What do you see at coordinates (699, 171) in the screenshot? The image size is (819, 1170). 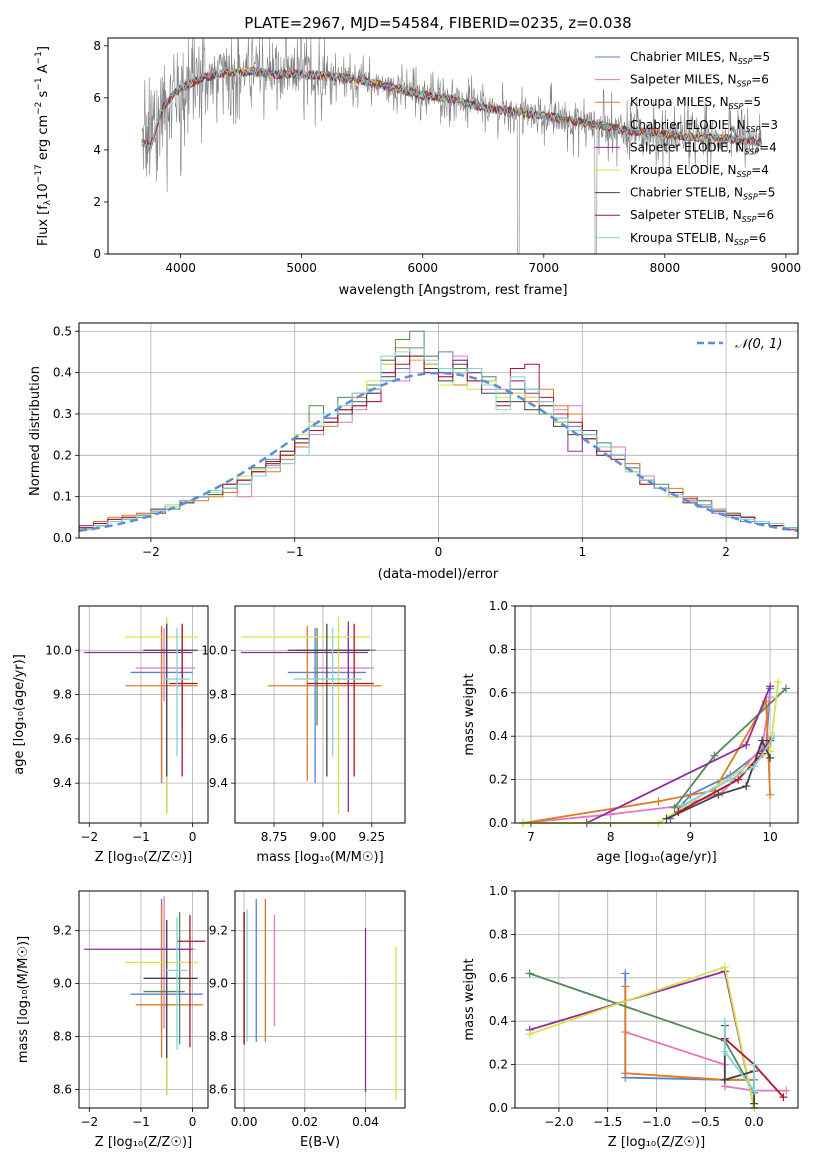 I see `legend-label-kroupa_elodie: Kroupa ELODIE, NSSP=4` at bounding box center [699, 171].